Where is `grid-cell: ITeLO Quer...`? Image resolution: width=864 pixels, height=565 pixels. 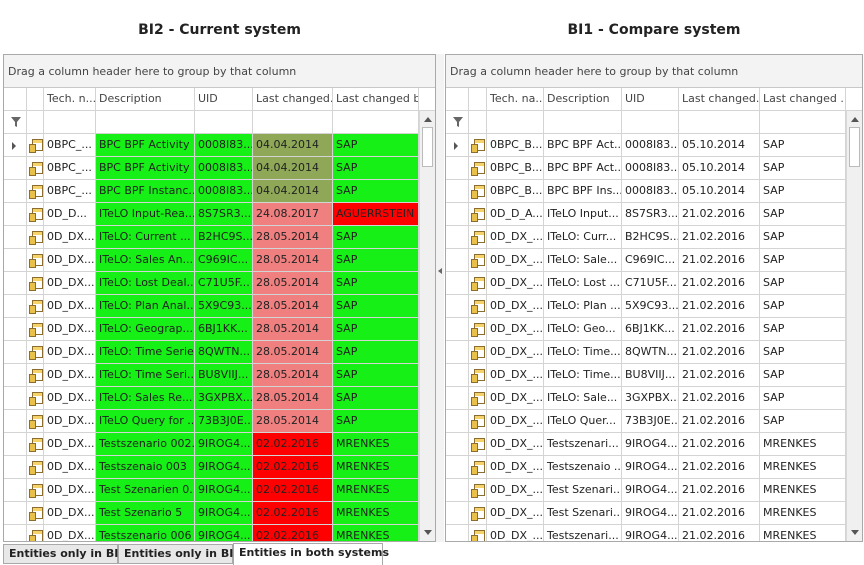 grid-cell: ITeLO Quer... is located at coordinates (583, 421).